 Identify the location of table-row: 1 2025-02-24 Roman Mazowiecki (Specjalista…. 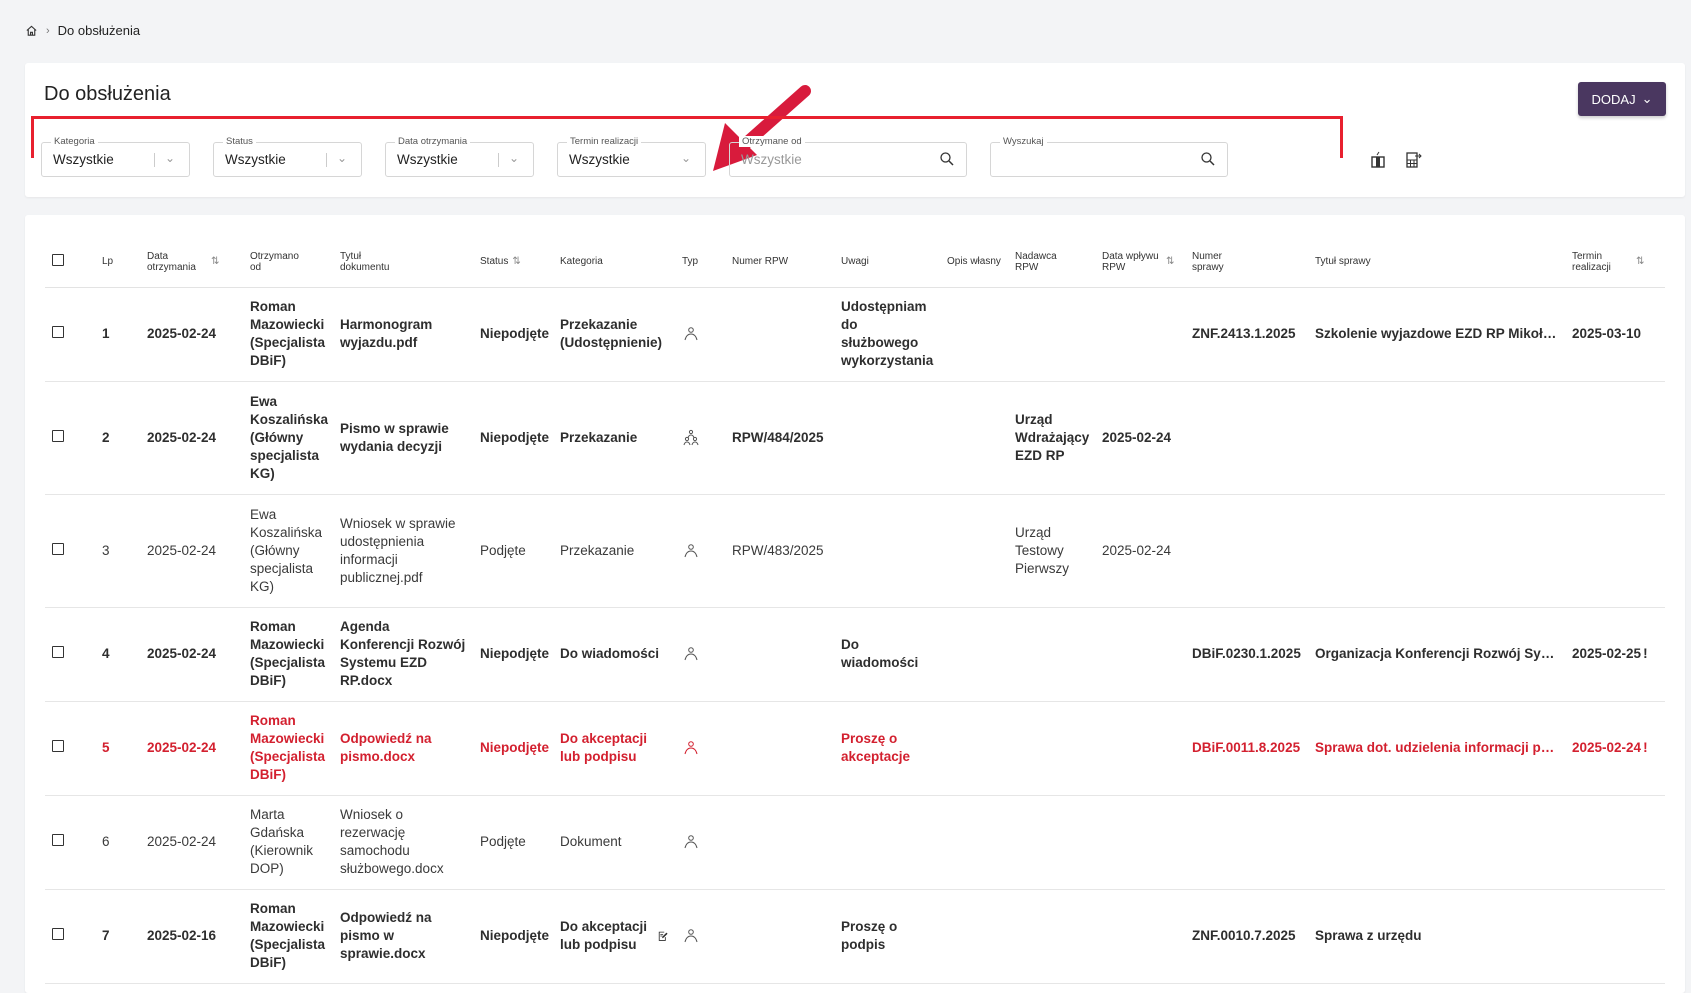
(855, 334).